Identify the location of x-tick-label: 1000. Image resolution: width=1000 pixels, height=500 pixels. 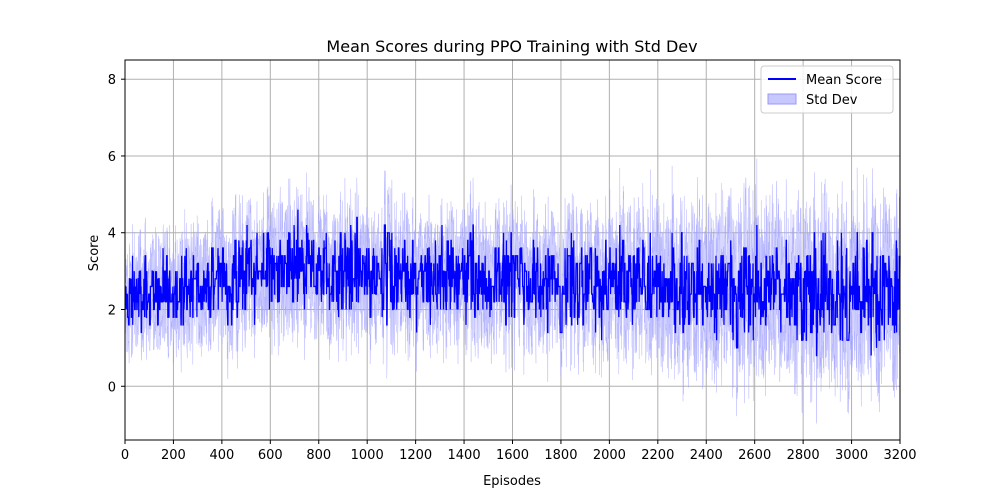
(367, 455).